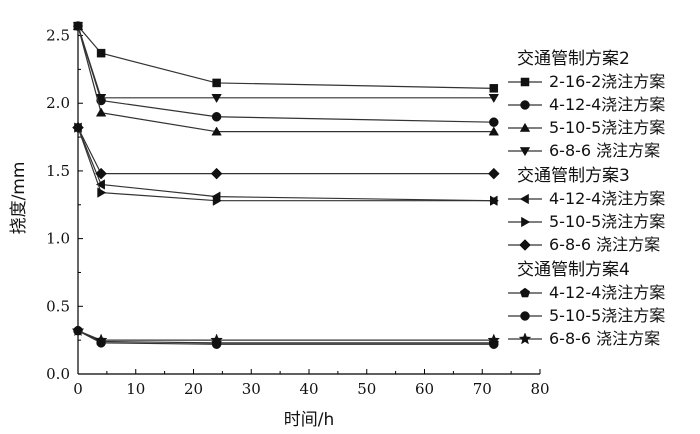  I want to click on legend-group-title: 交通管制方案4, so click(573, 270).